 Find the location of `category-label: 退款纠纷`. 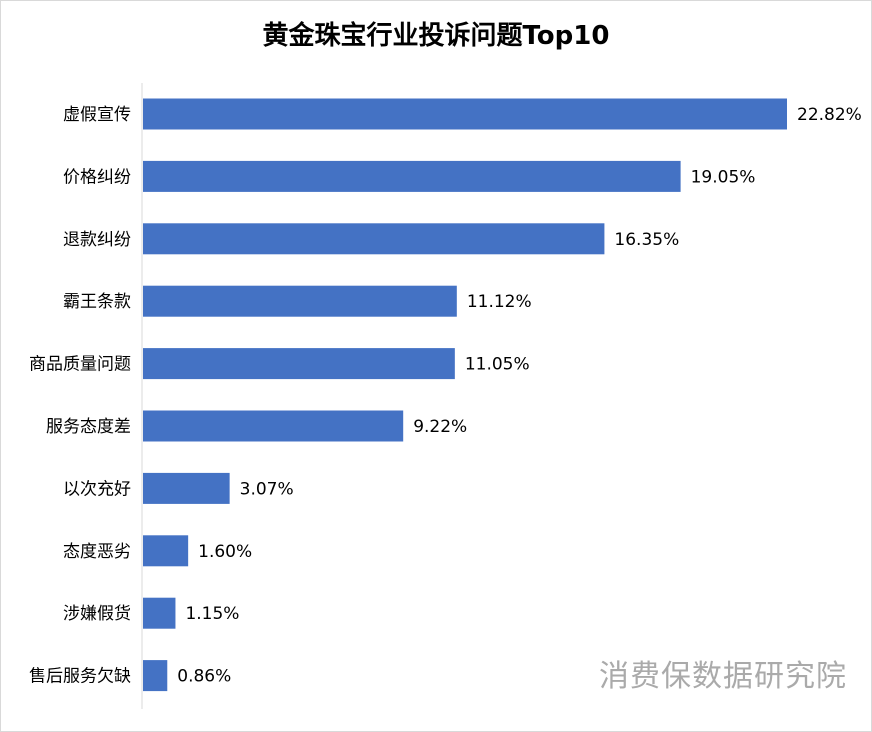

category-label: 退款纠纷 is located at coordinates (97, 240).